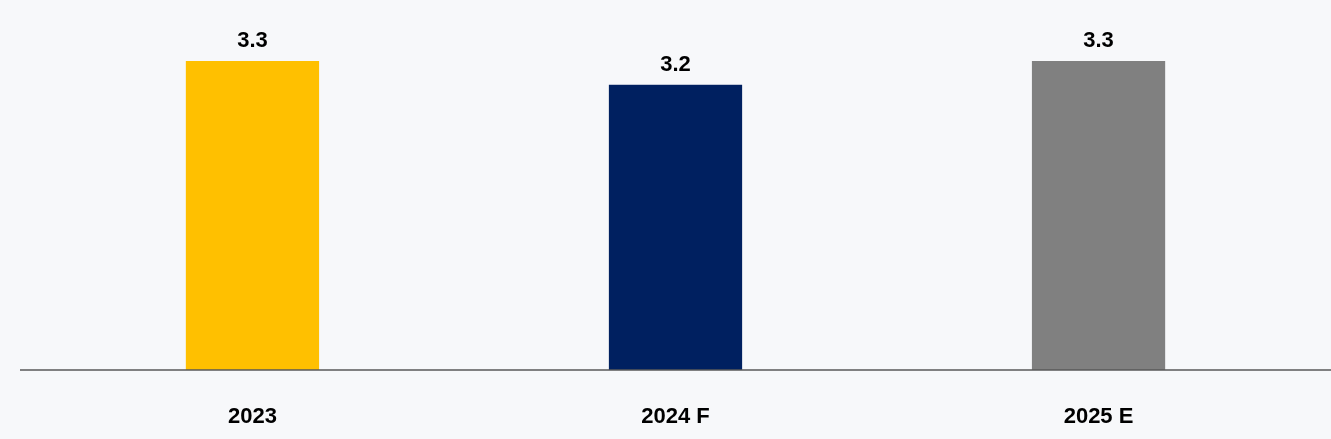 This screenshot has height=439, width=1331. What do you see at coordinates (675, 63) in the screenshot?
I see `data-label: 3.2` at bounding box center [675, 63].